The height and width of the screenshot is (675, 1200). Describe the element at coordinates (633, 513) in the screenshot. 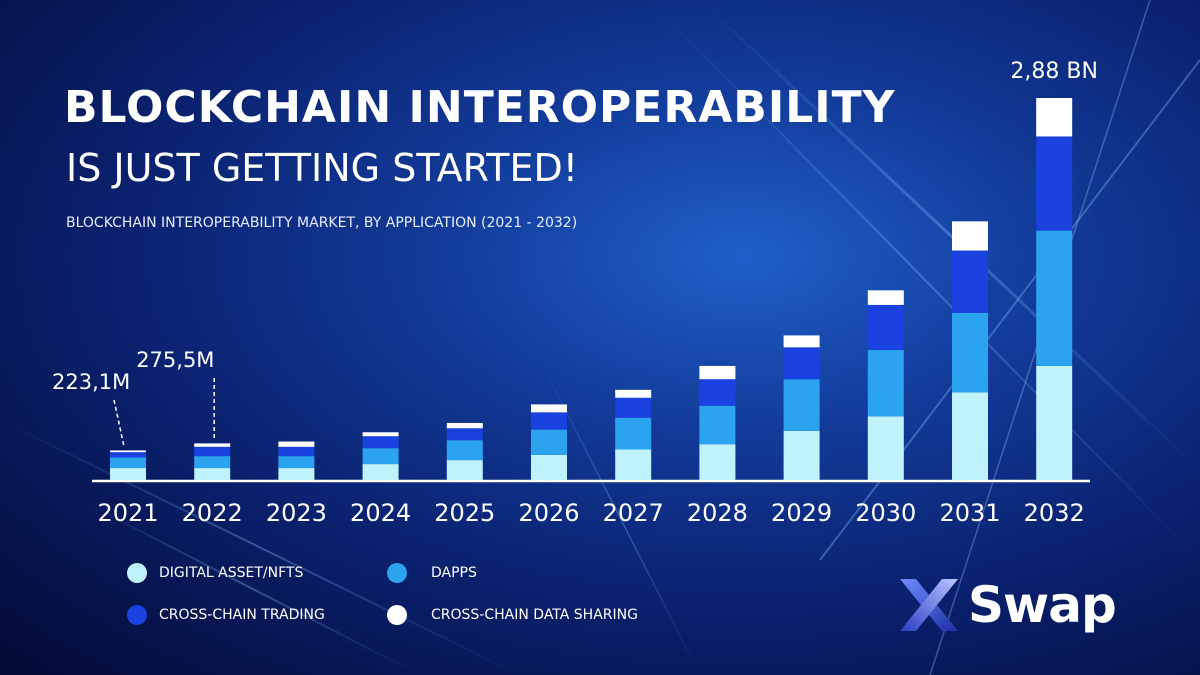

I see `x-tick-label-2027: 2027` at that location.